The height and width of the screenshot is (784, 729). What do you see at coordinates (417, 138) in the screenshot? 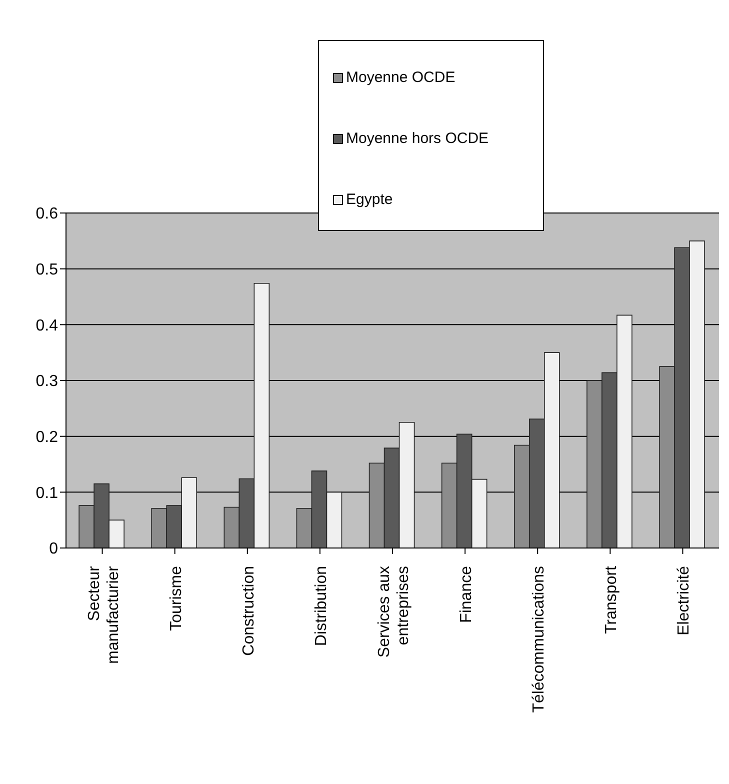
I see `legend-label: Moyenne hors OCDE` at bounding box center [417, 138].